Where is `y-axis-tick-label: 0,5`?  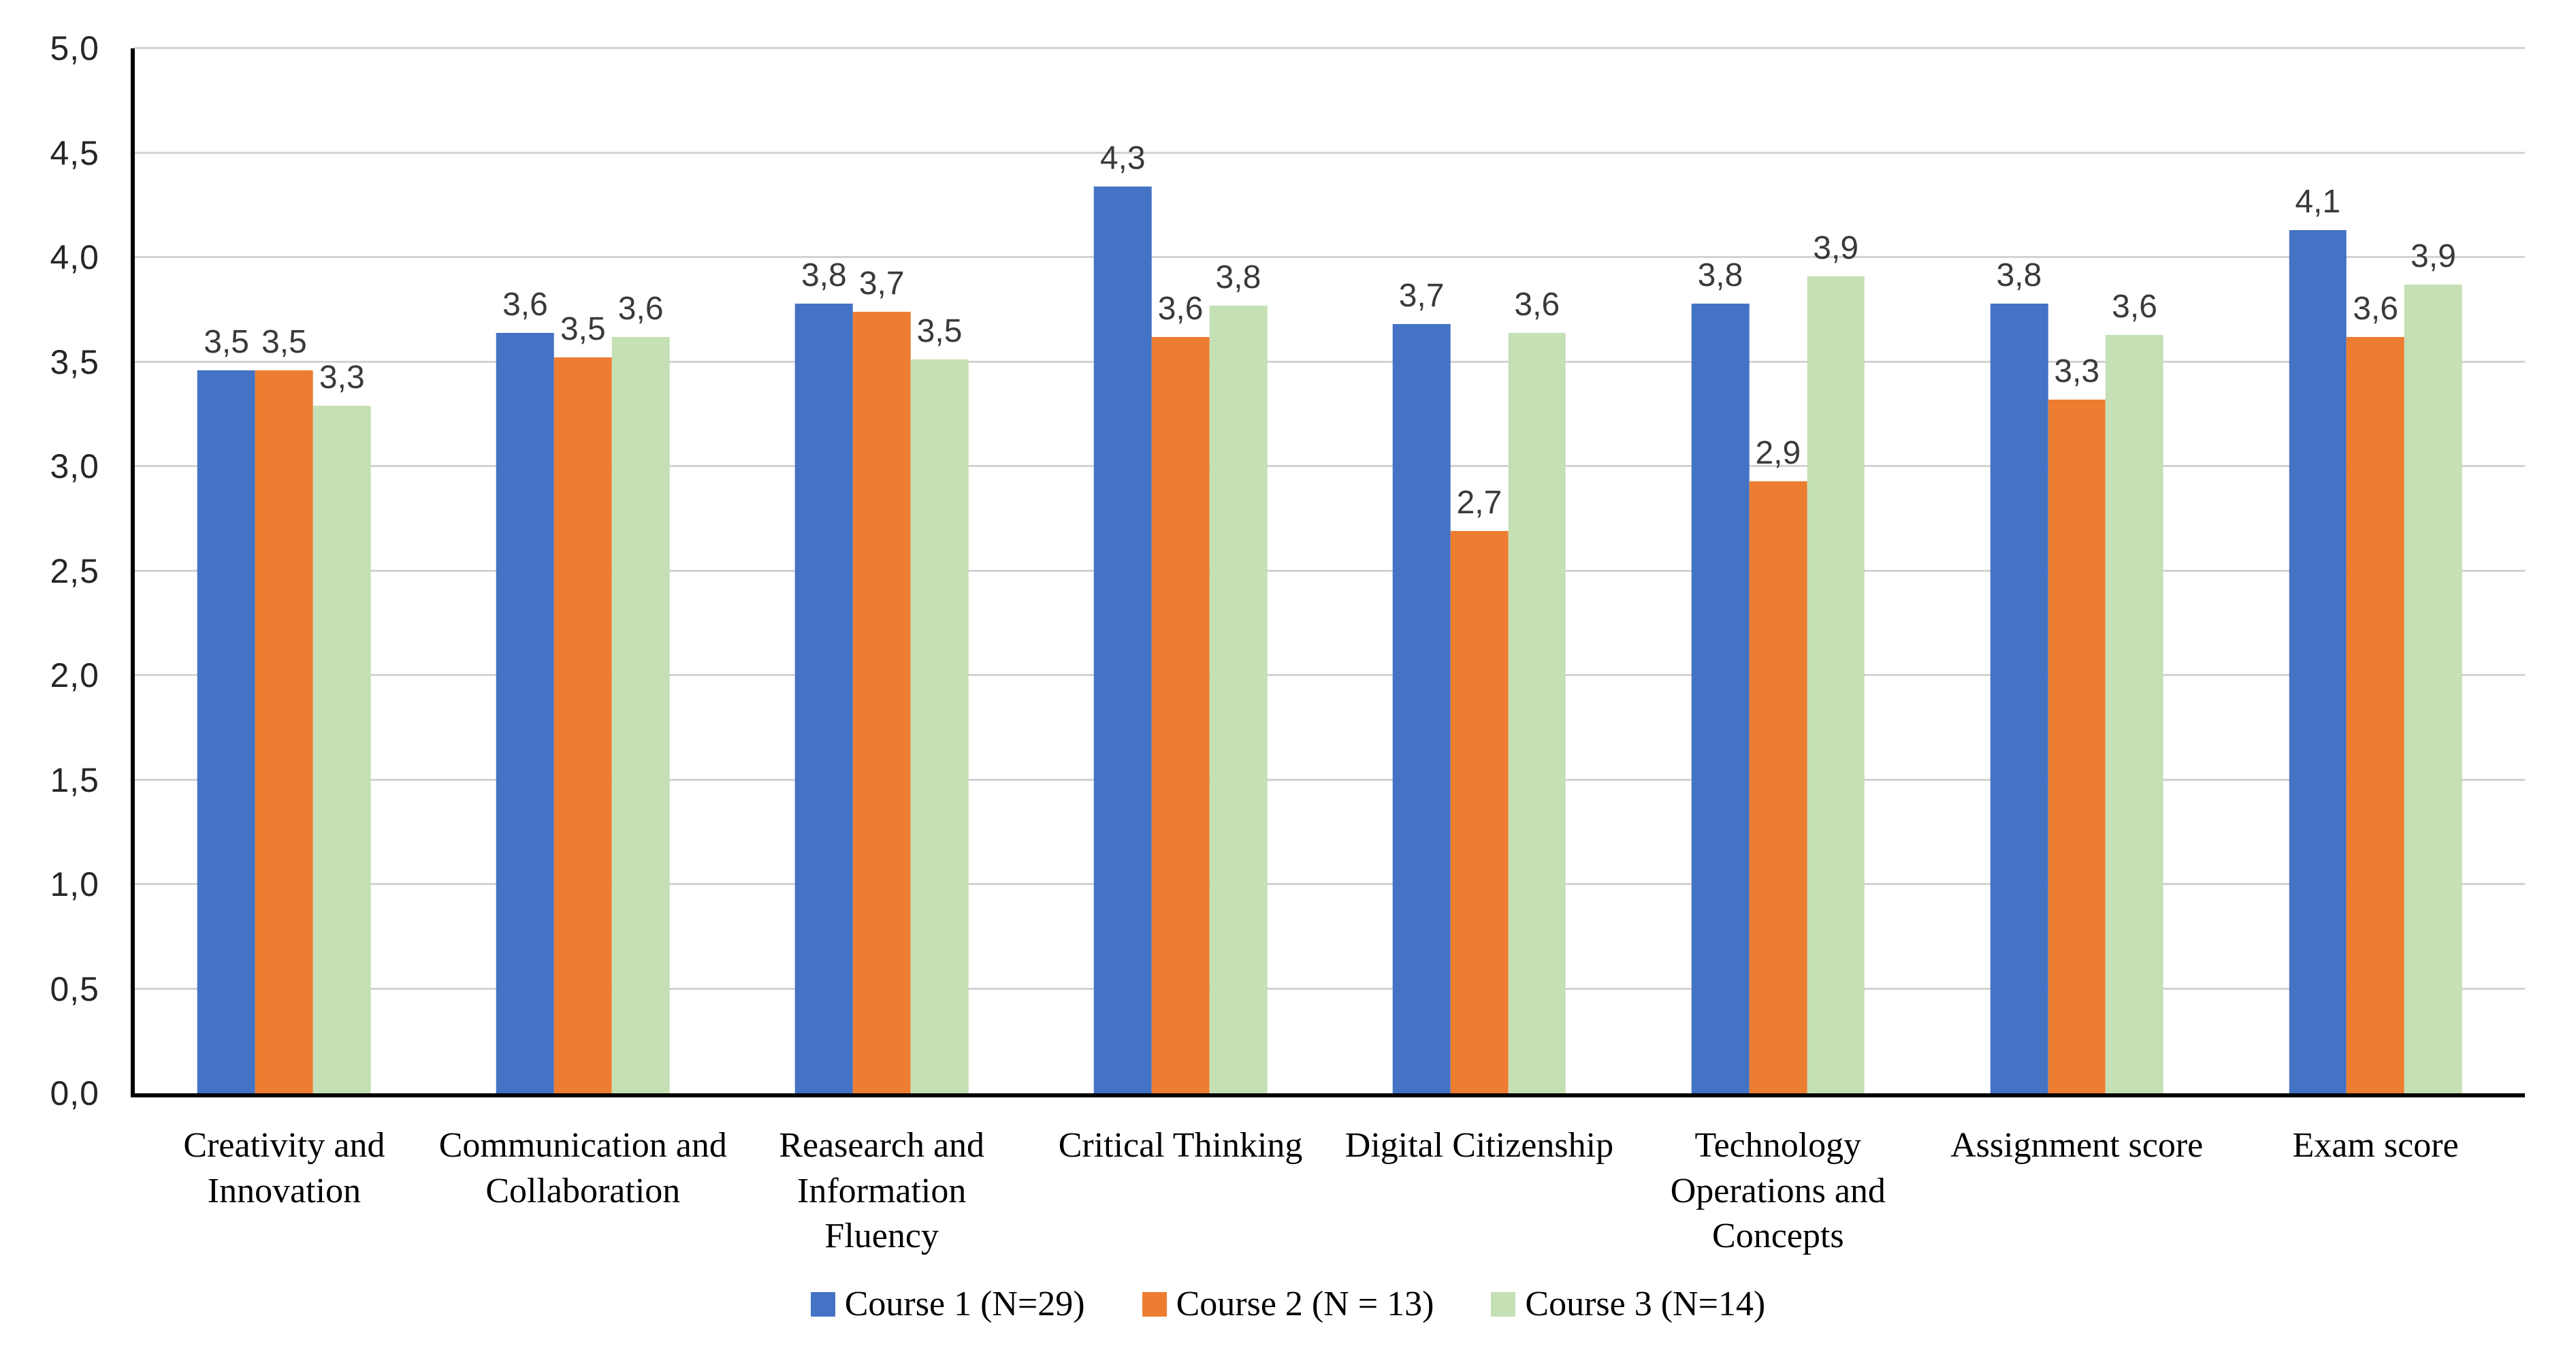 y-axis-tick-label: 0,5 is located at coordinates (75, 988).